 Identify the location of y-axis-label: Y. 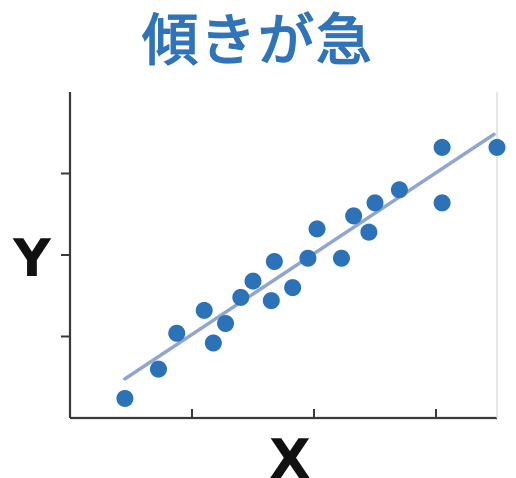
(32, 259).